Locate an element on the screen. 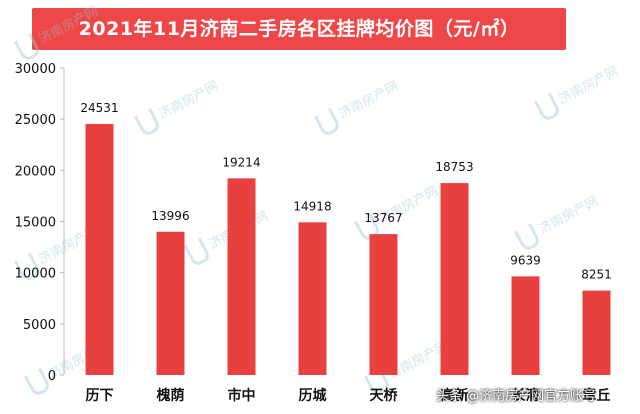 The width and height of the screenshot is (640, 414). y-tick-label: 30000 is located at coordinates (35, 69).